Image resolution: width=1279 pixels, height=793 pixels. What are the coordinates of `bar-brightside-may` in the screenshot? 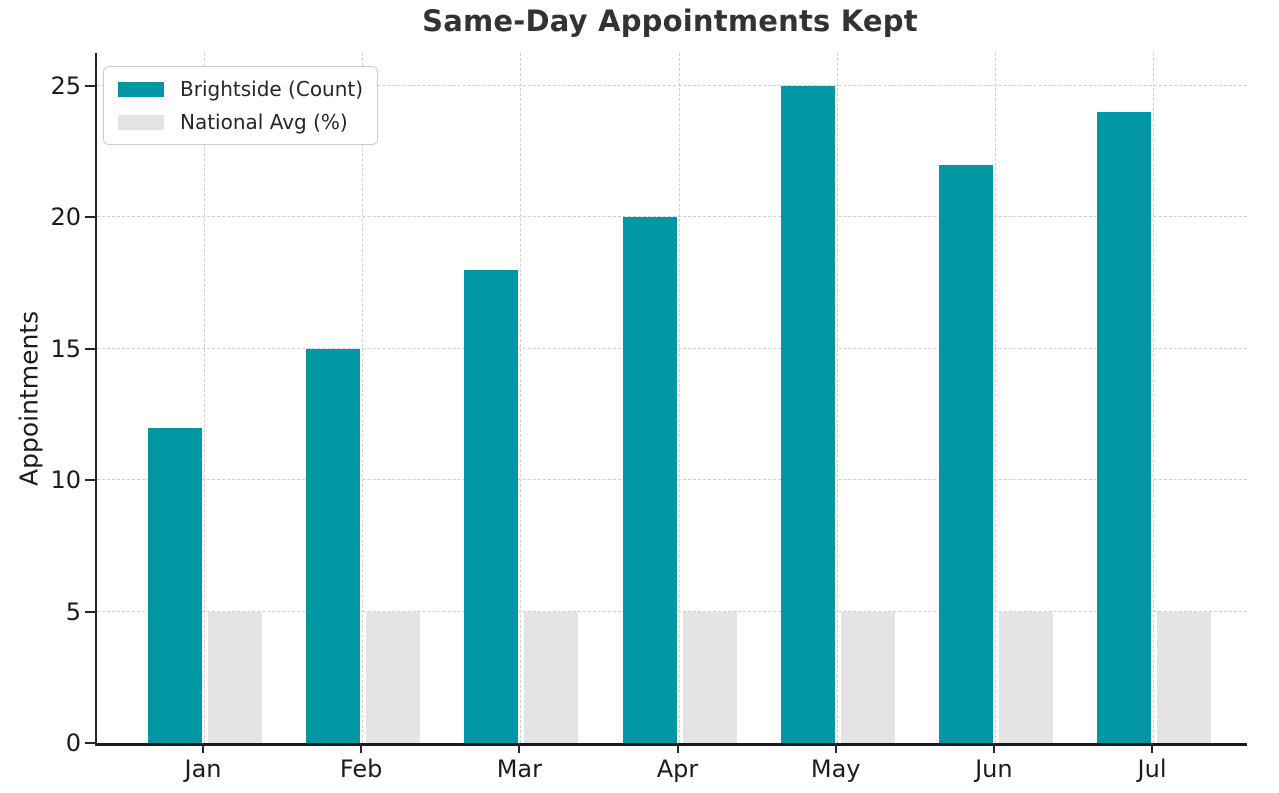 It's located at (807, 414).